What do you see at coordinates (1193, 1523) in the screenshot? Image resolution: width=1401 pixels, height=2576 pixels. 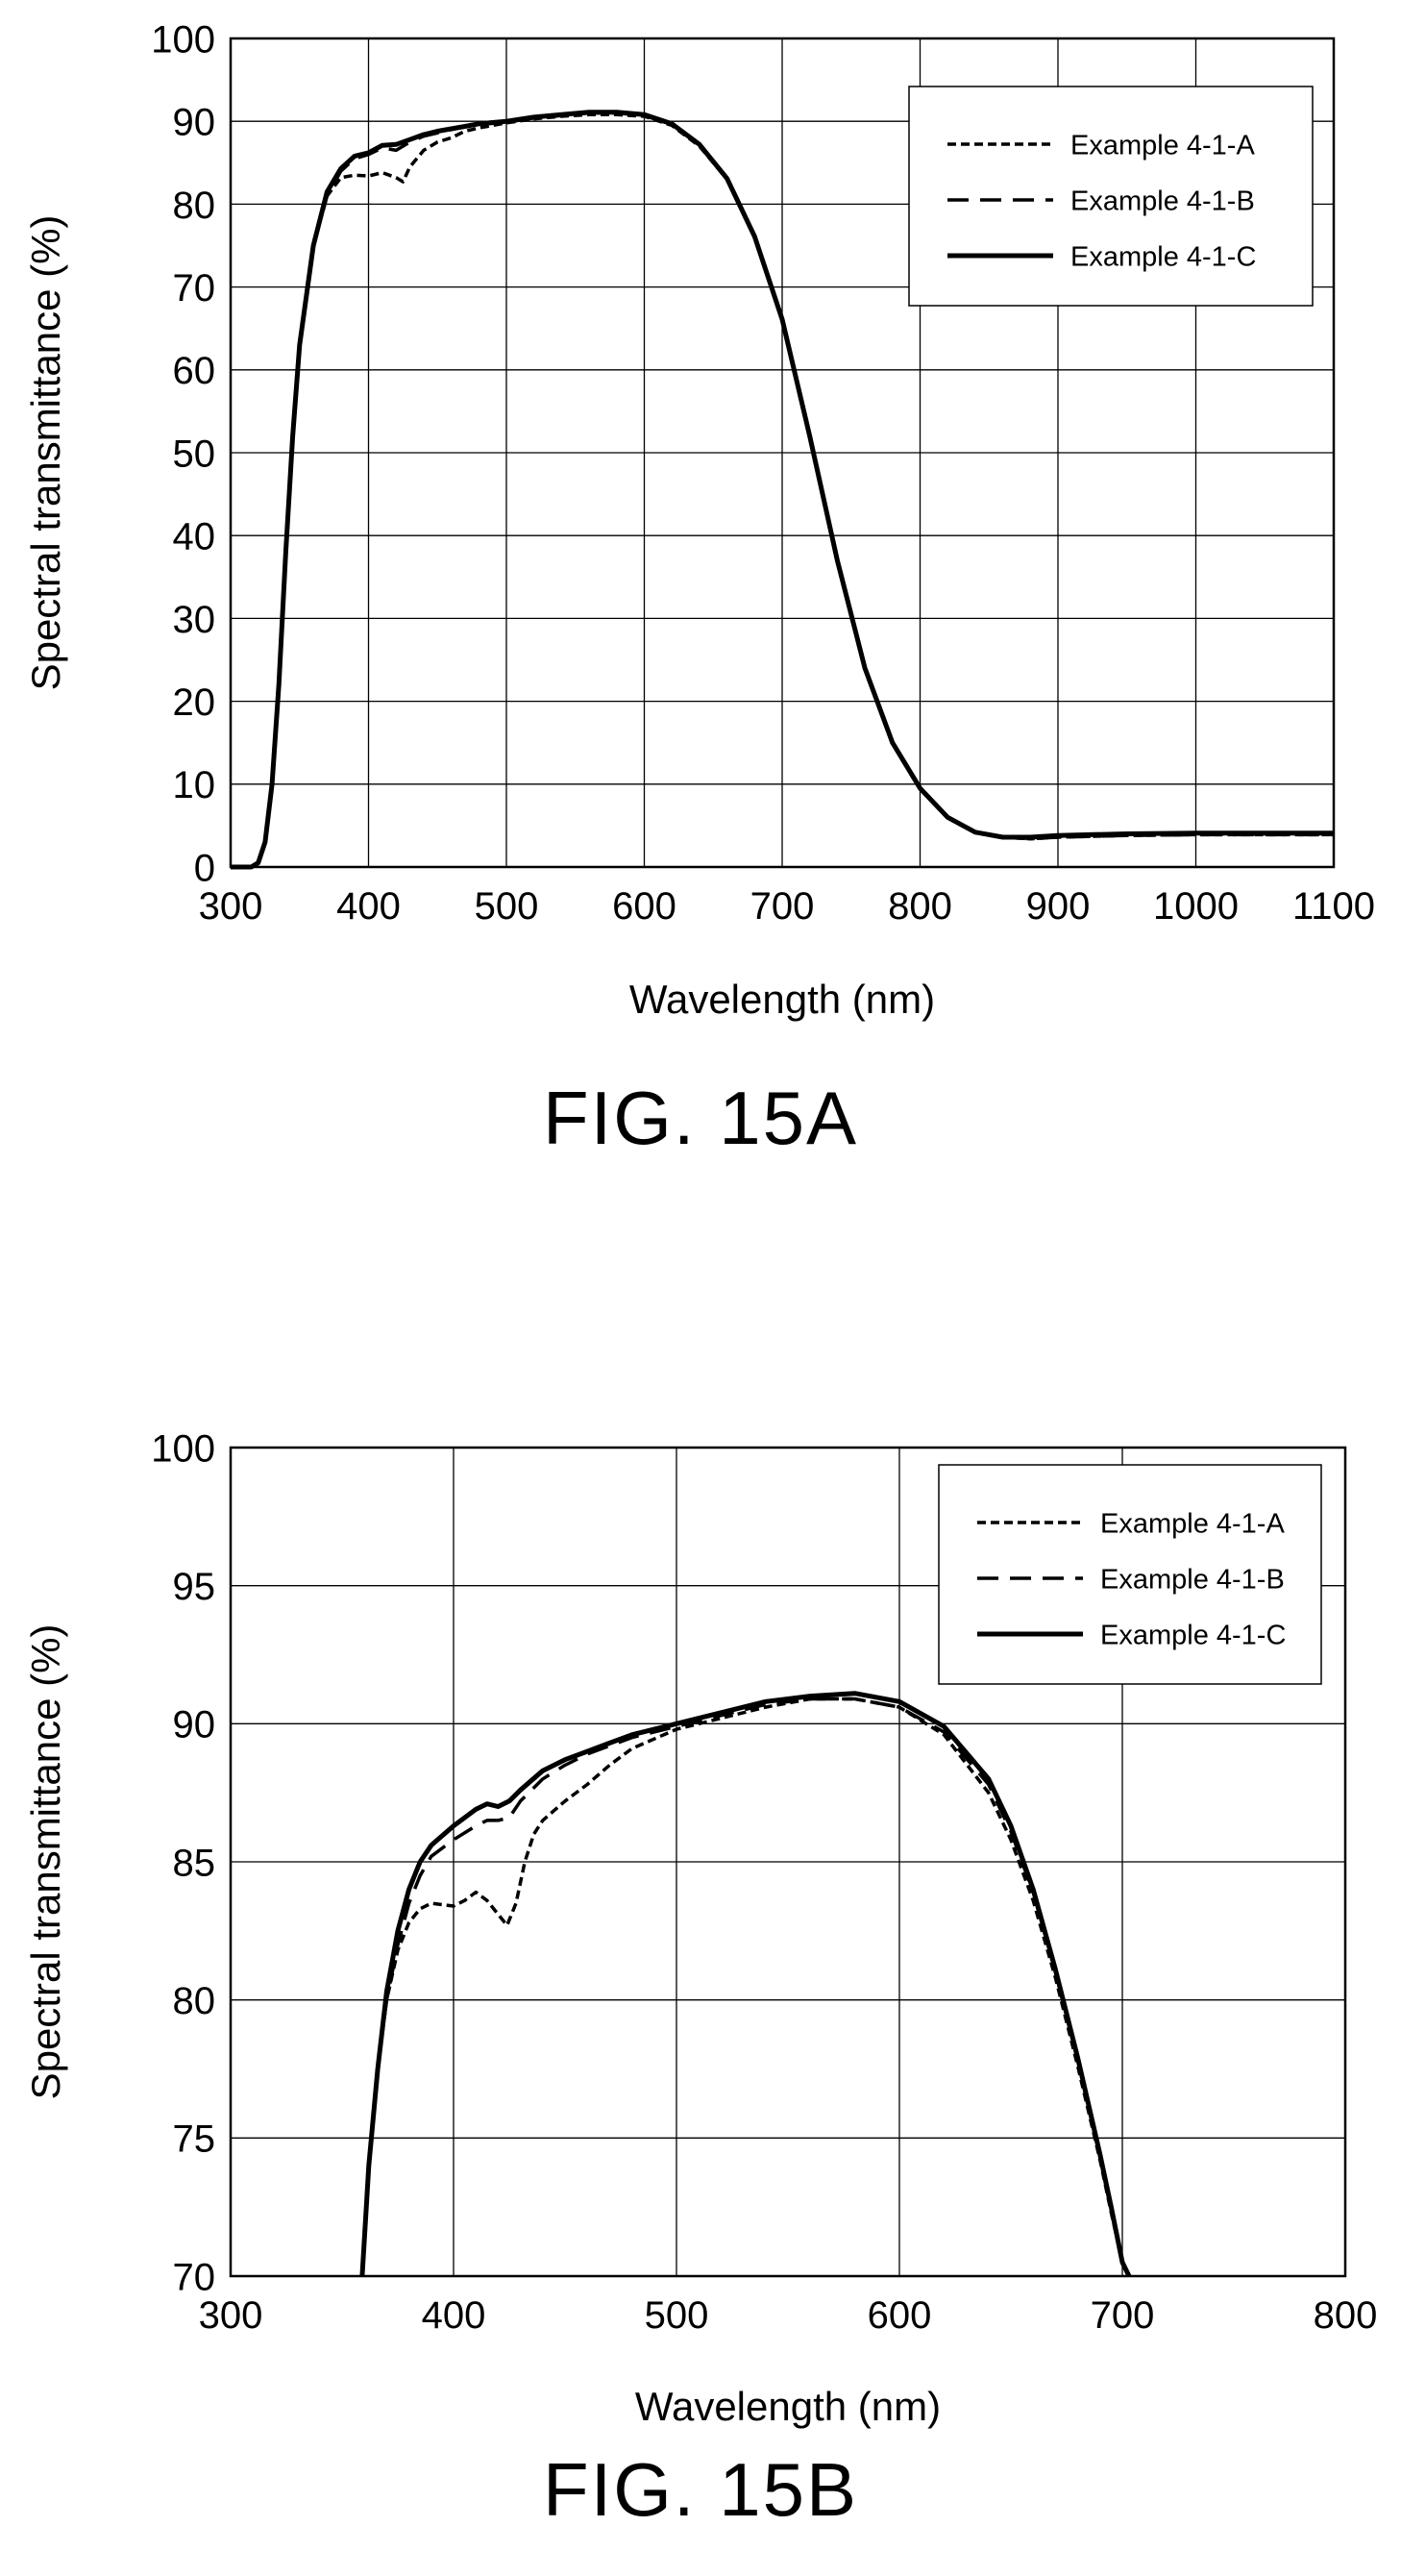 I see `figb-legend-label-1: Example 4-1-A` at bounding box center [1193, 1523].